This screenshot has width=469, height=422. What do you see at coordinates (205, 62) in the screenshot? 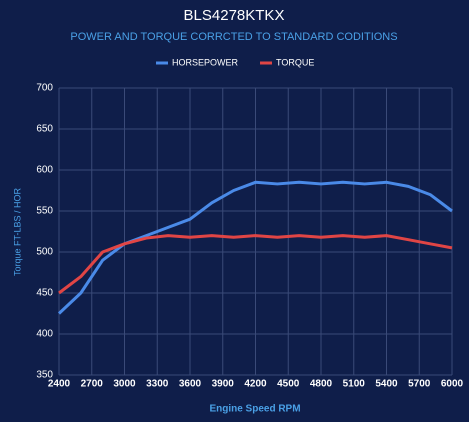
I see `legend-label: HORSEPOWER` at bounding box center [205, 62].